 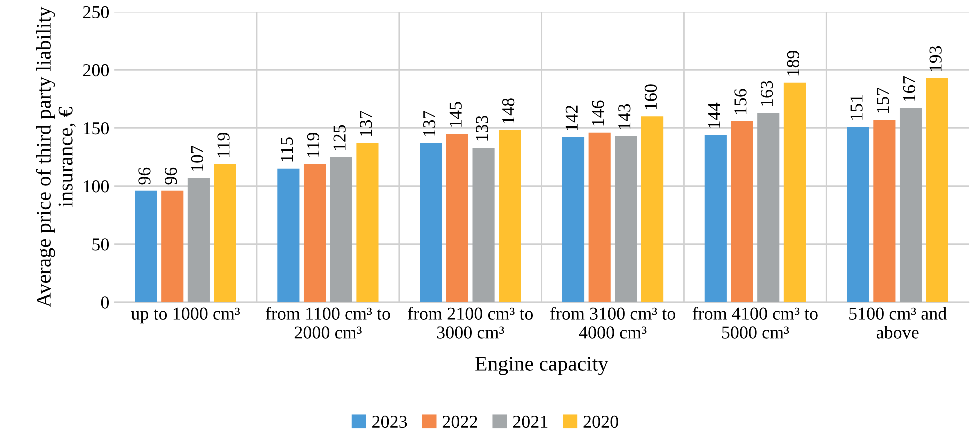 What do you see at coordinates (97, 128) in the screenshot?
I see `y-tick-label: 150` at bounding box center [97, 128].